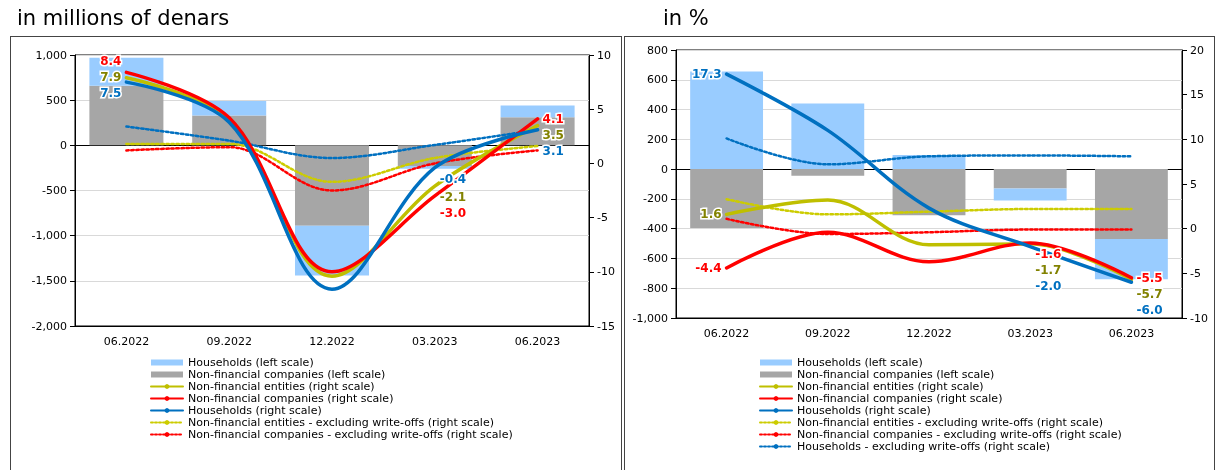  What do you see at coordinates (54, 190) in the screenshot?
I see `y-tick-label: -500` at bounding box center [54, 190].